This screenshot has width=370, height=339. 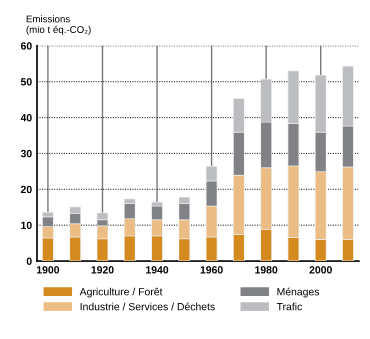 What do you see at coordinates (157, 270) in the screenshot?
I see `x-tick-label: 1940` at bounding box center [157, 270].